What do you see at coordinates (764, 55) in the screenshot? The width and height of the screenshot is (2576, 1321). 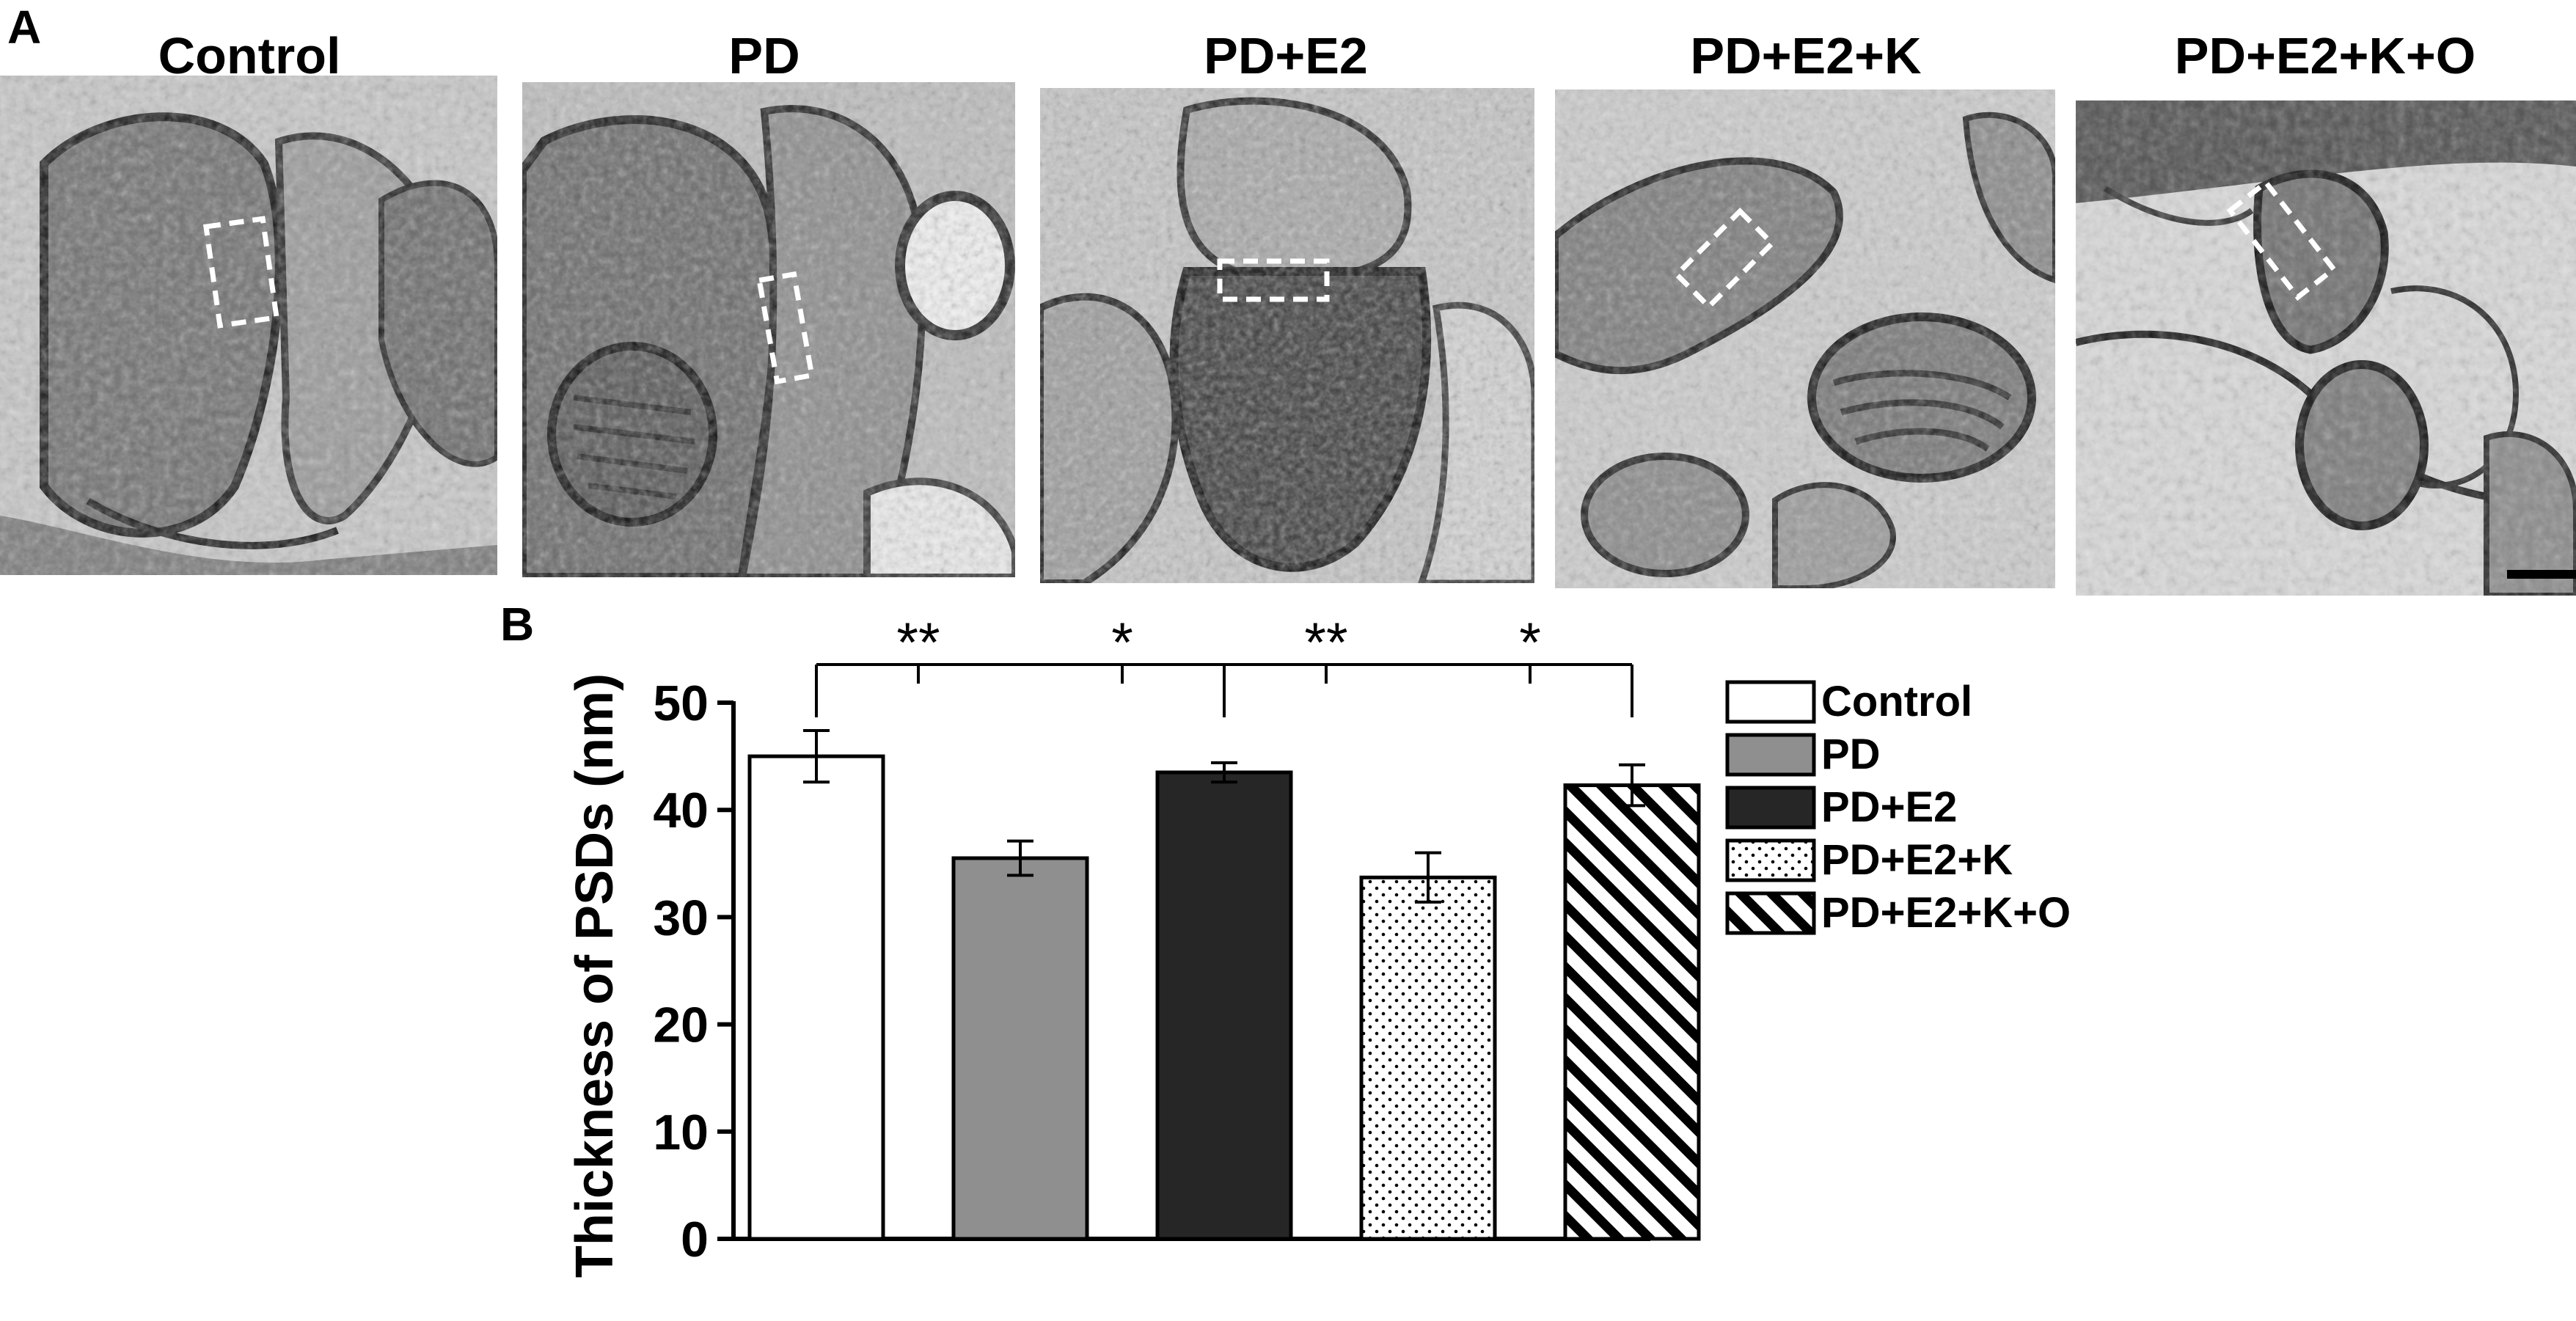 I see `micrograph-title-pd: PD` at bounding box center [764, 55].